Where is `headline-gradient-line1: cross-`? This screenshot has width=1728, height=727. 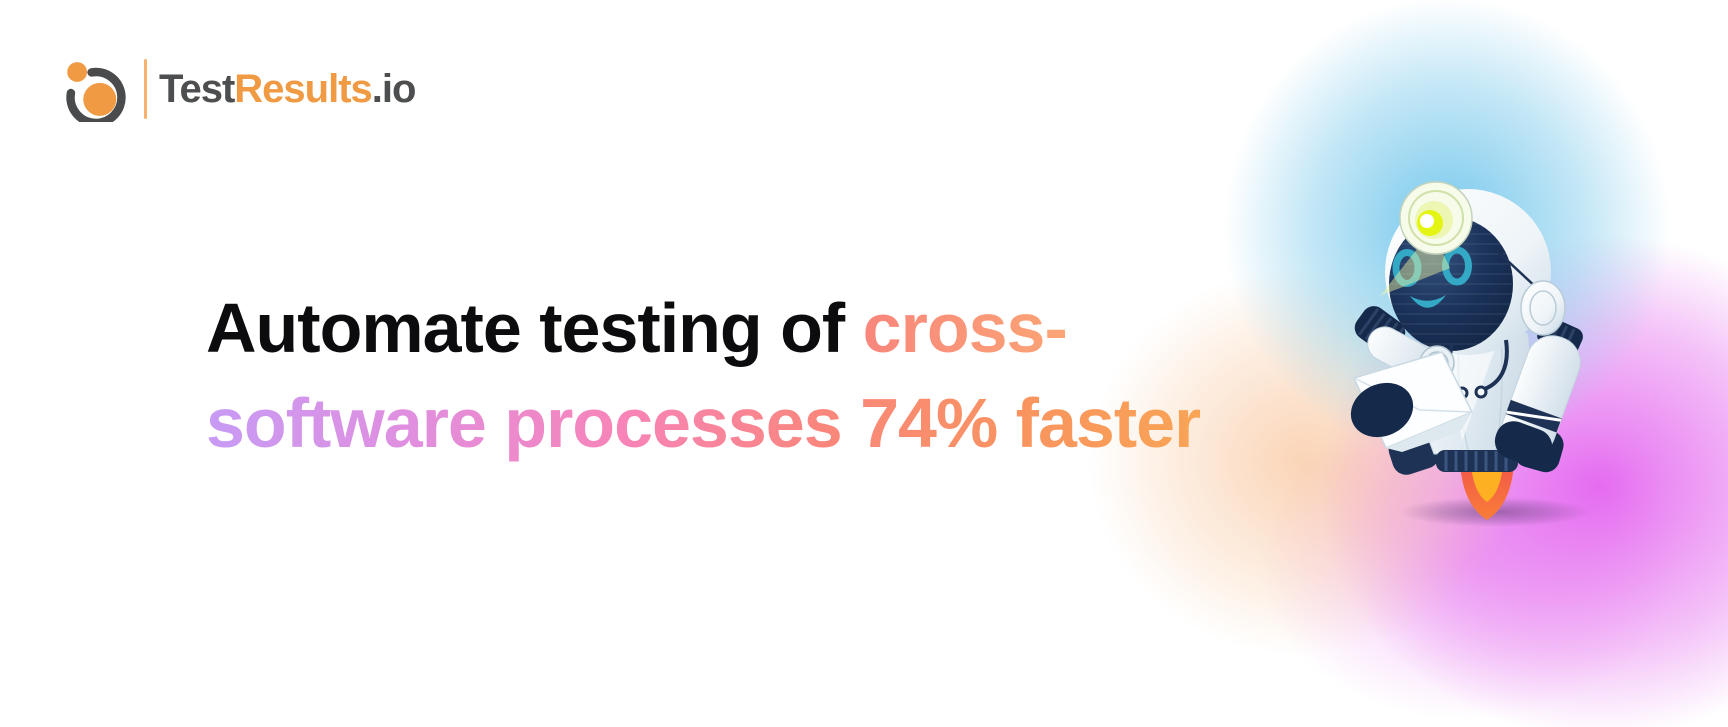
headline-gradient-line1: cross- is located at coordinates (965, 328).